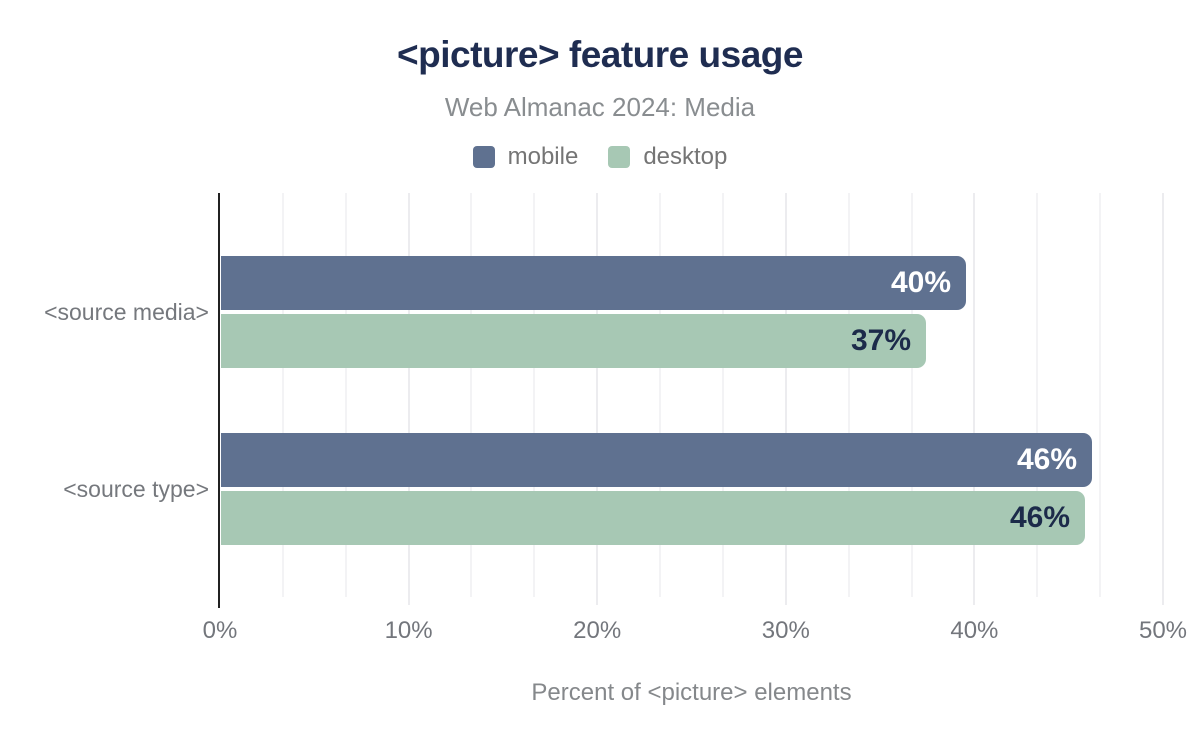  What do you see at coordinates (543, 156) in the screenshot?
I see `legend-label-mobile: mobile` at bounding box center [543, 156].